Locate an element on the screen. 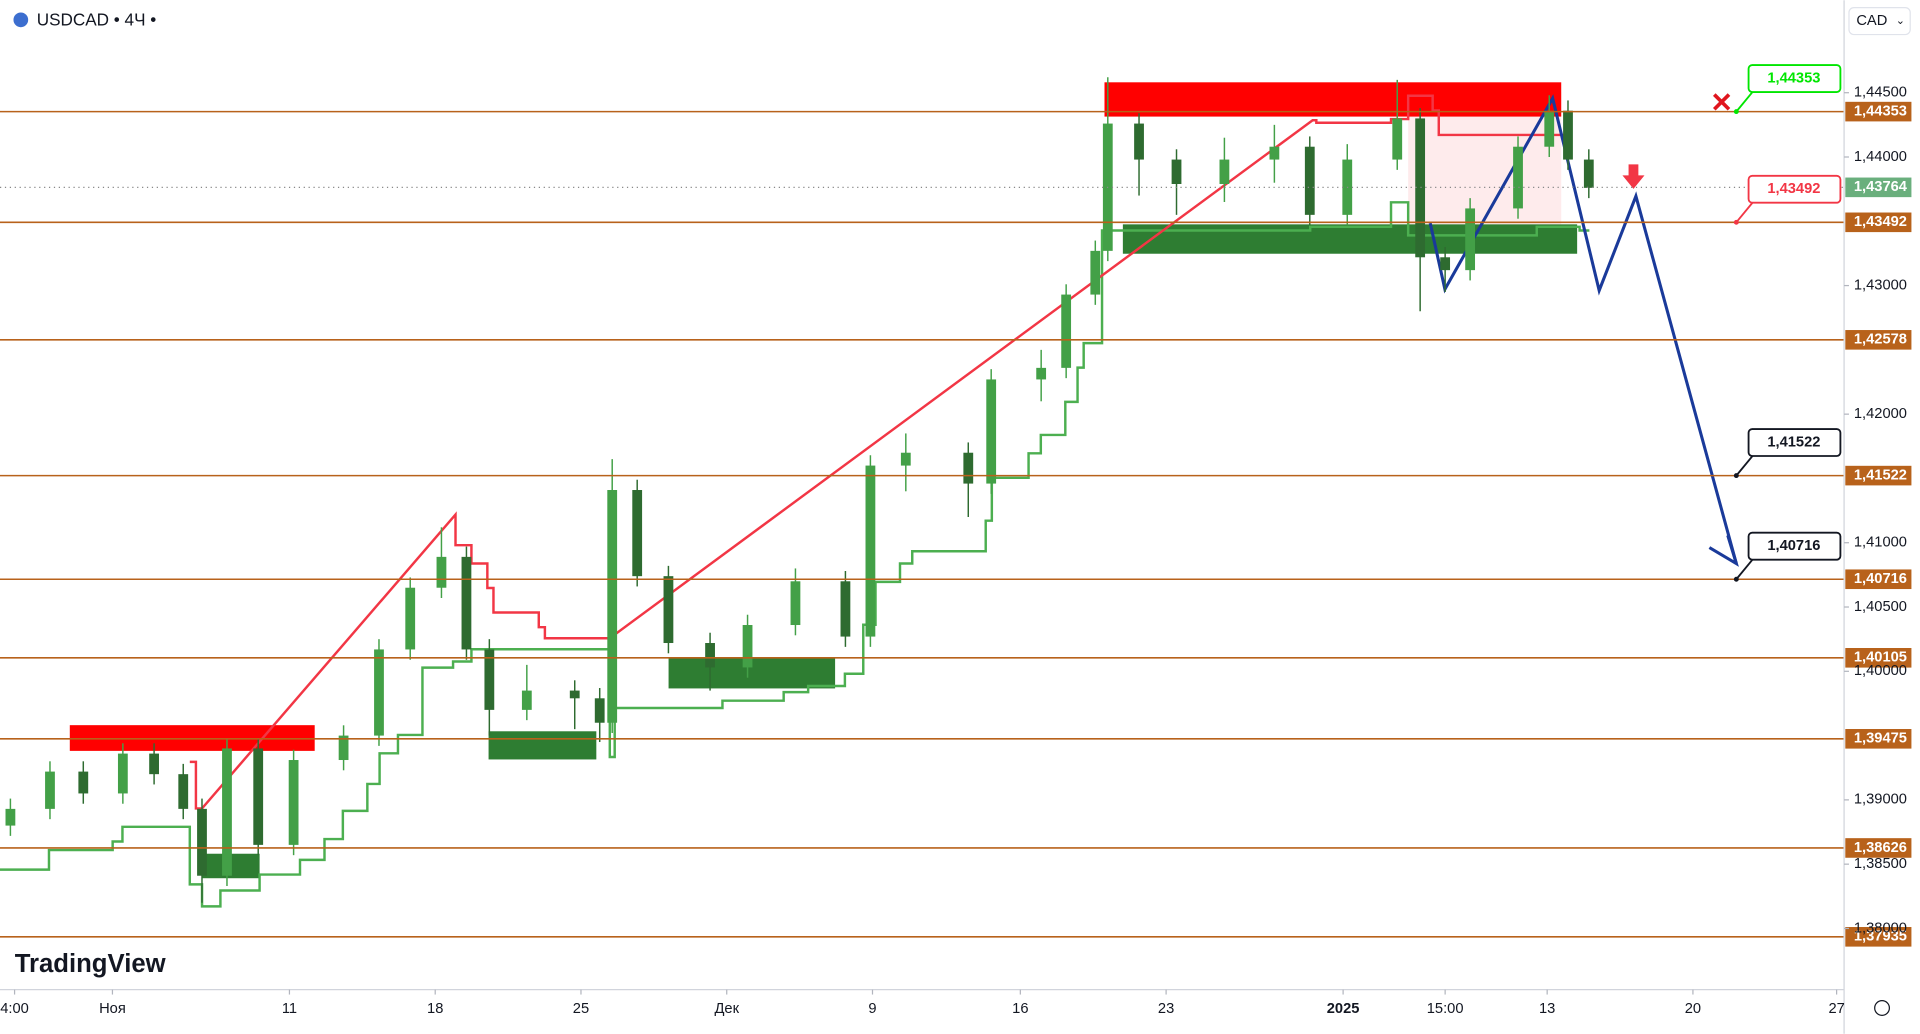 This screenshot has height=1034, width=1920. callout-label: 1,44353 is located at coordinates (1793, 78).